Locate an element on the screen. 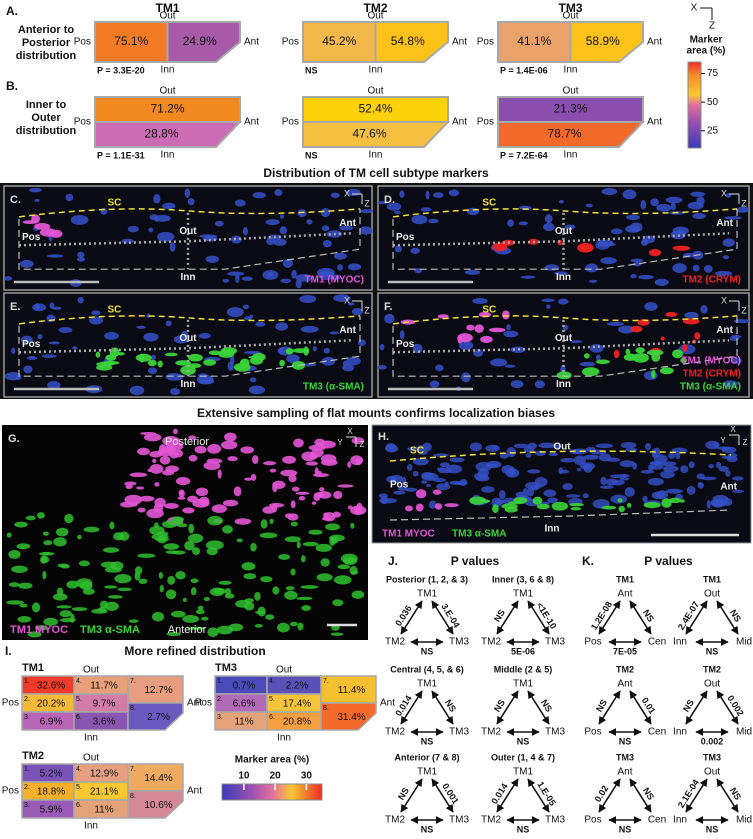 The image size is (753, 839). node-label: Ant is located at coordinates (624, 684).